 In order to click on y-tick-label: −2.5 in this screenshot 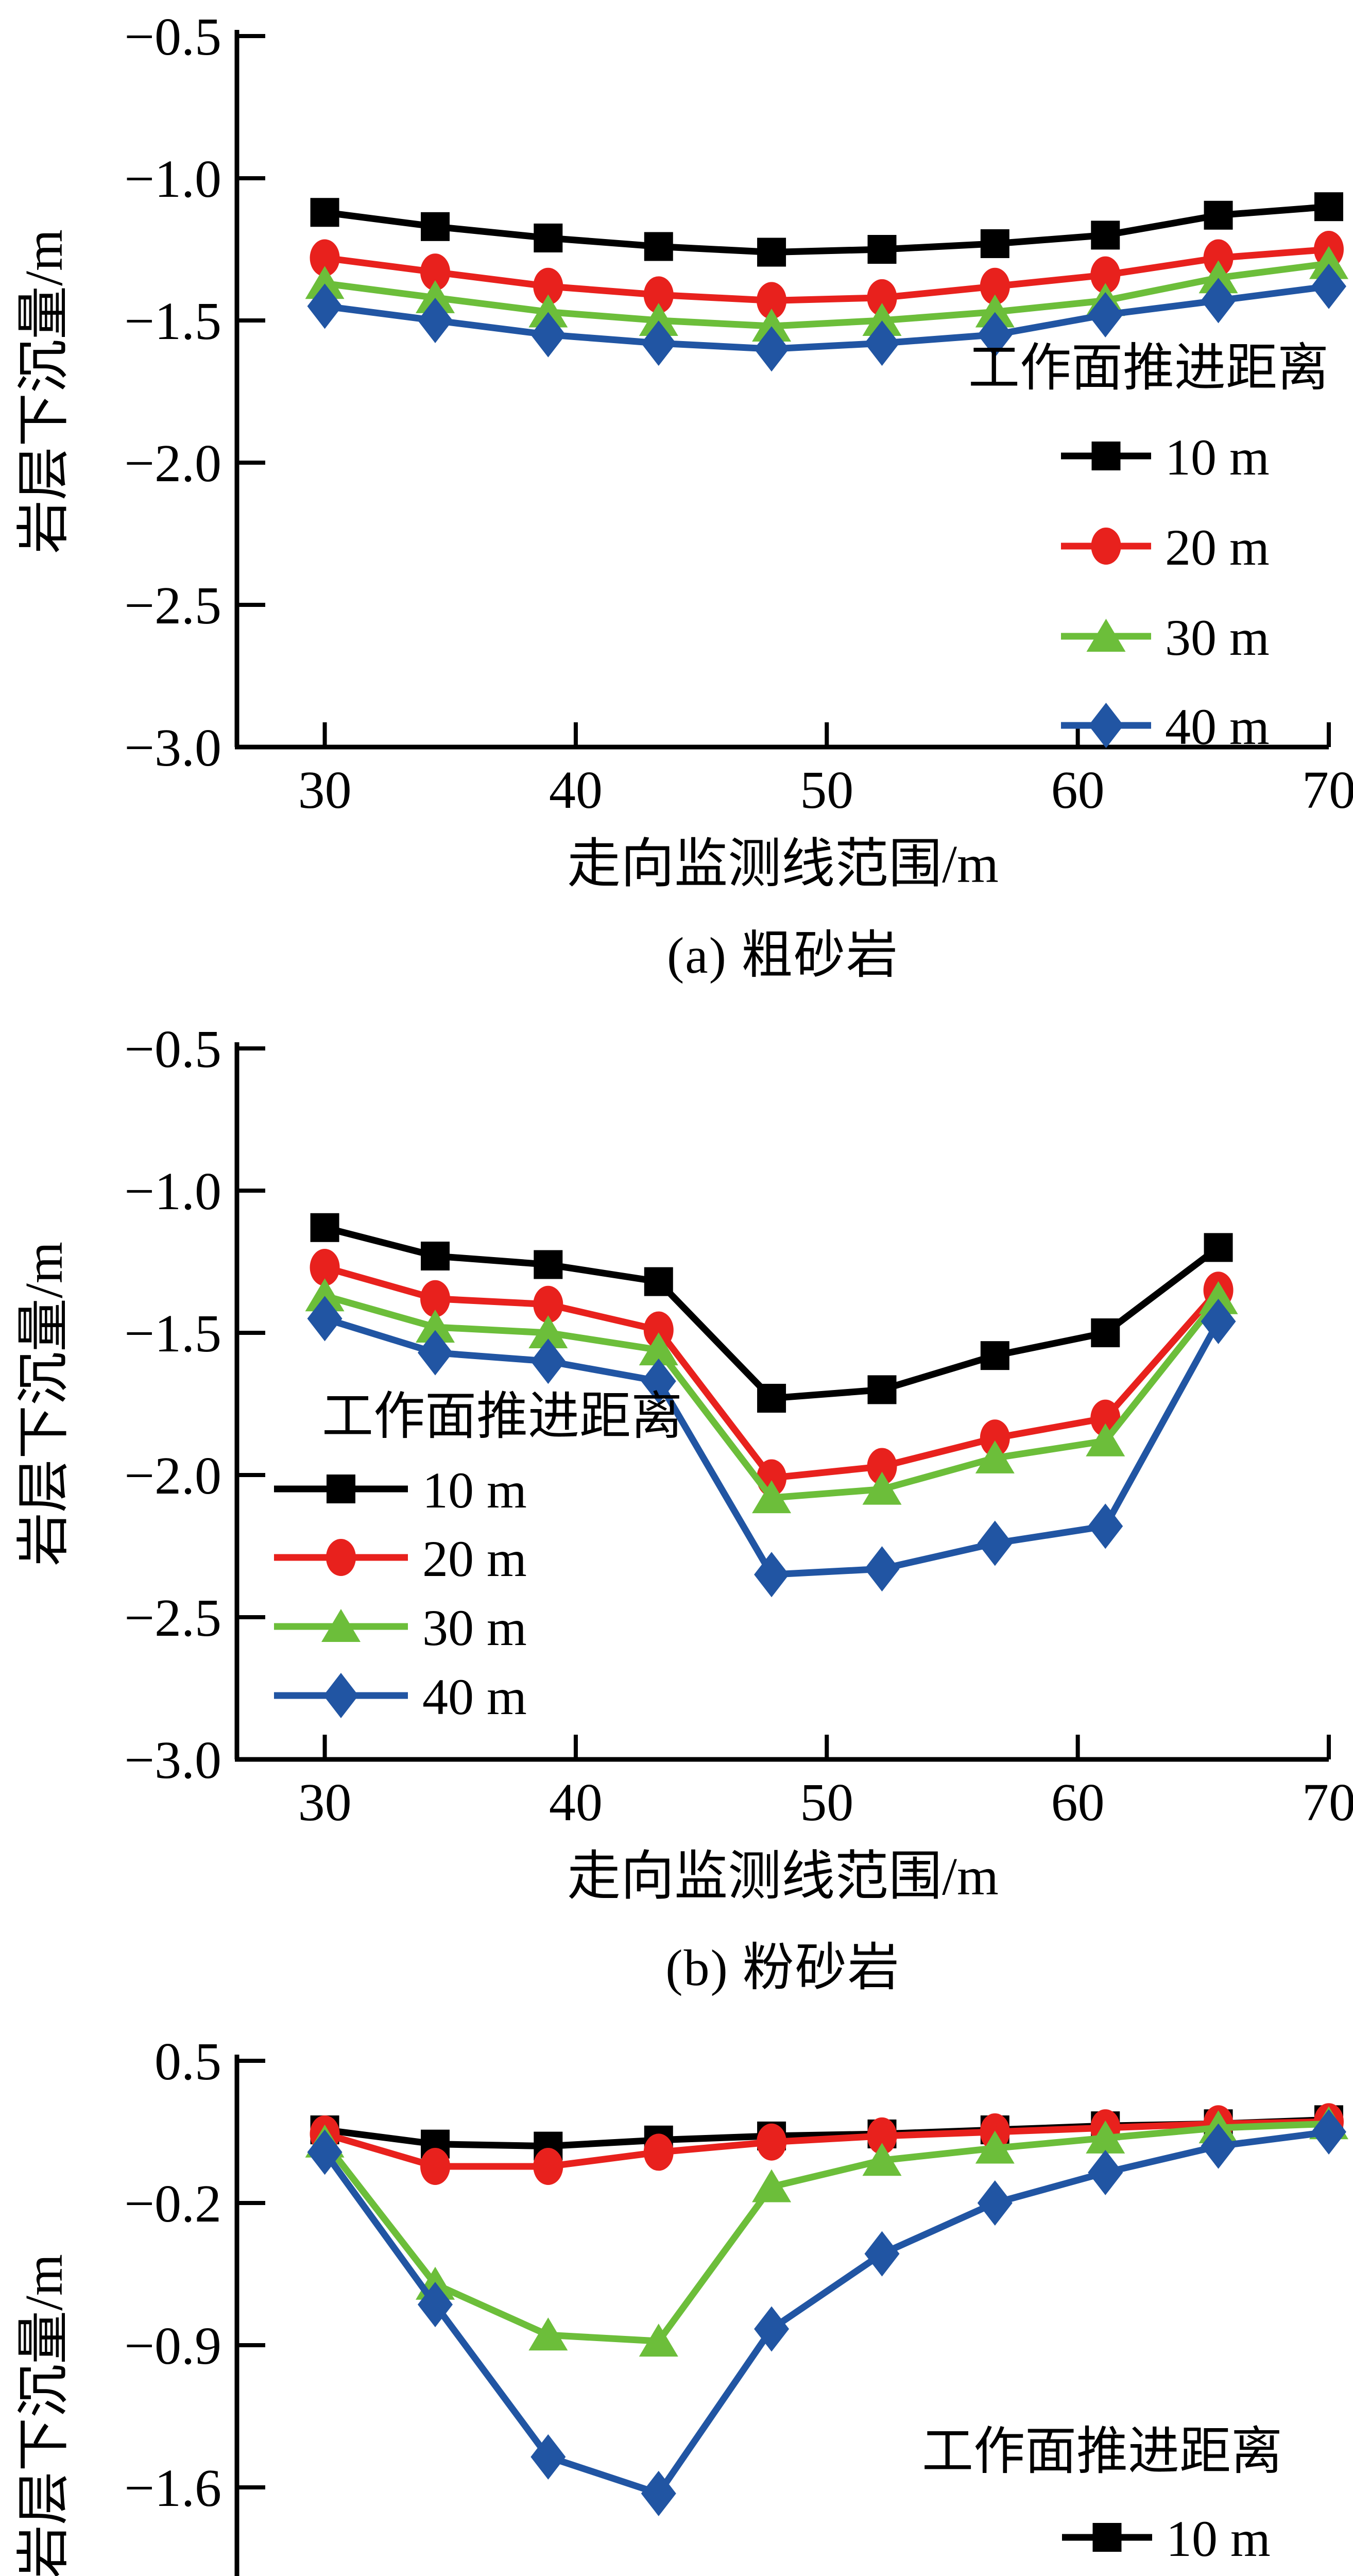, I will do `click(172, 1618)`.